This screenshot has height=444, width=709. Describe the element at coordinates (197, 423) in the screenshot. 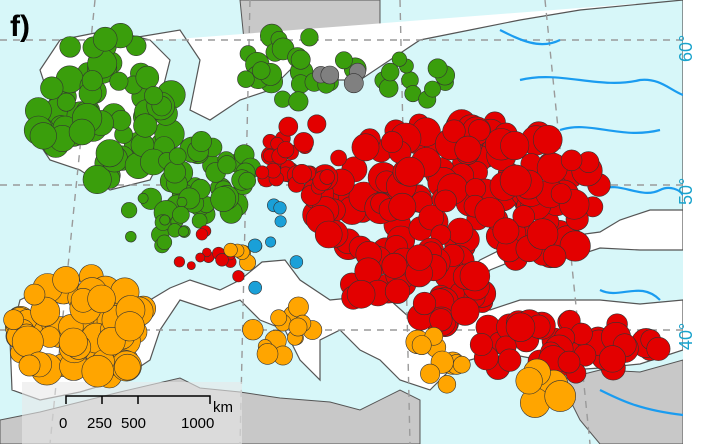

I see `scale-tick-1000: 1000` at that location.